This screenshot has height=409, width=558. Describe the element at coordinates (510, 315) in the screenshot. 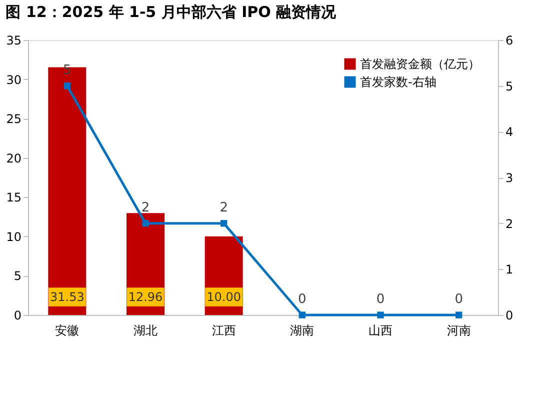

I see `y2-tick-label: 0` at that location.